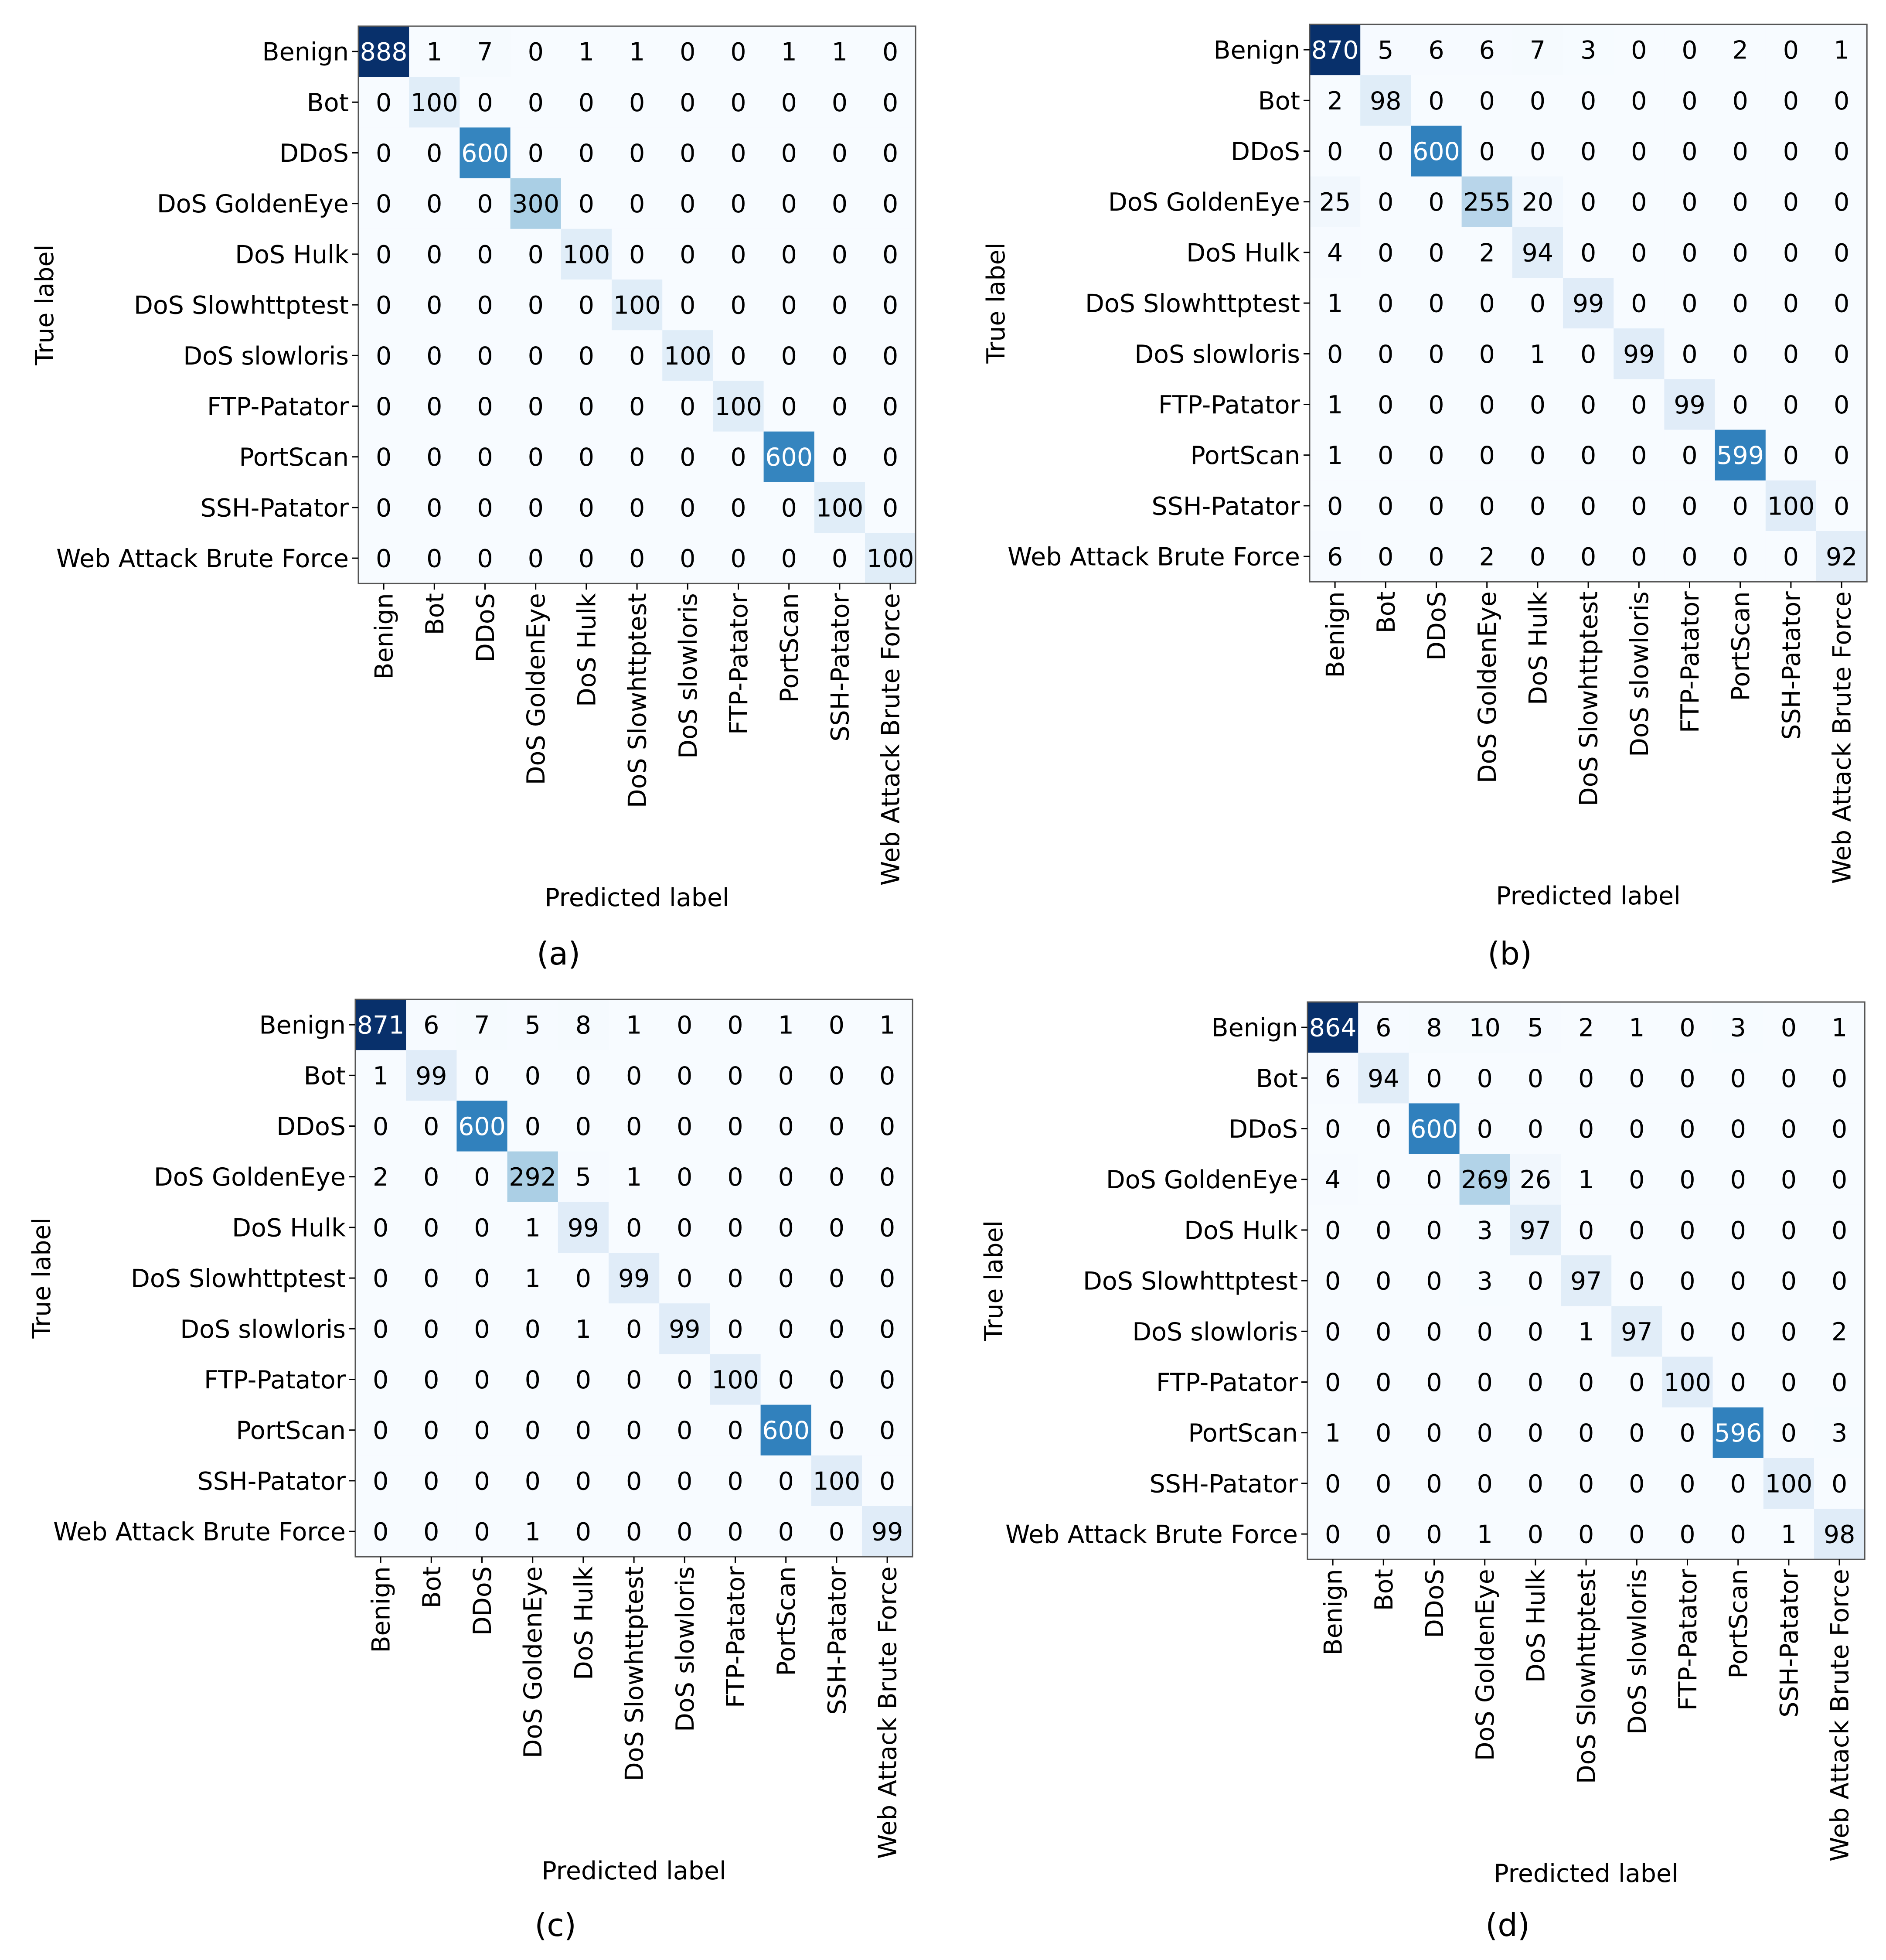 Image resolution: width=1886 pixels, height=1960 pixels. What do you see at coordinates (1335, 203) in the screenshot?
I see `cell-value-label: 25` at bounding box center [1335, 203].